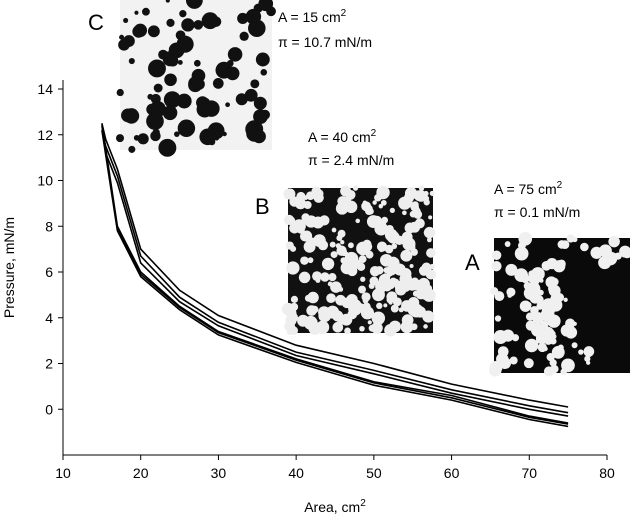 Image resolution: width=630 pixels, height=520 pixels. What do you see at coordinates (339, 137) in the screenshot?
I see `inset-area-text: A = 40 cm` at bounding box center [339, 137].